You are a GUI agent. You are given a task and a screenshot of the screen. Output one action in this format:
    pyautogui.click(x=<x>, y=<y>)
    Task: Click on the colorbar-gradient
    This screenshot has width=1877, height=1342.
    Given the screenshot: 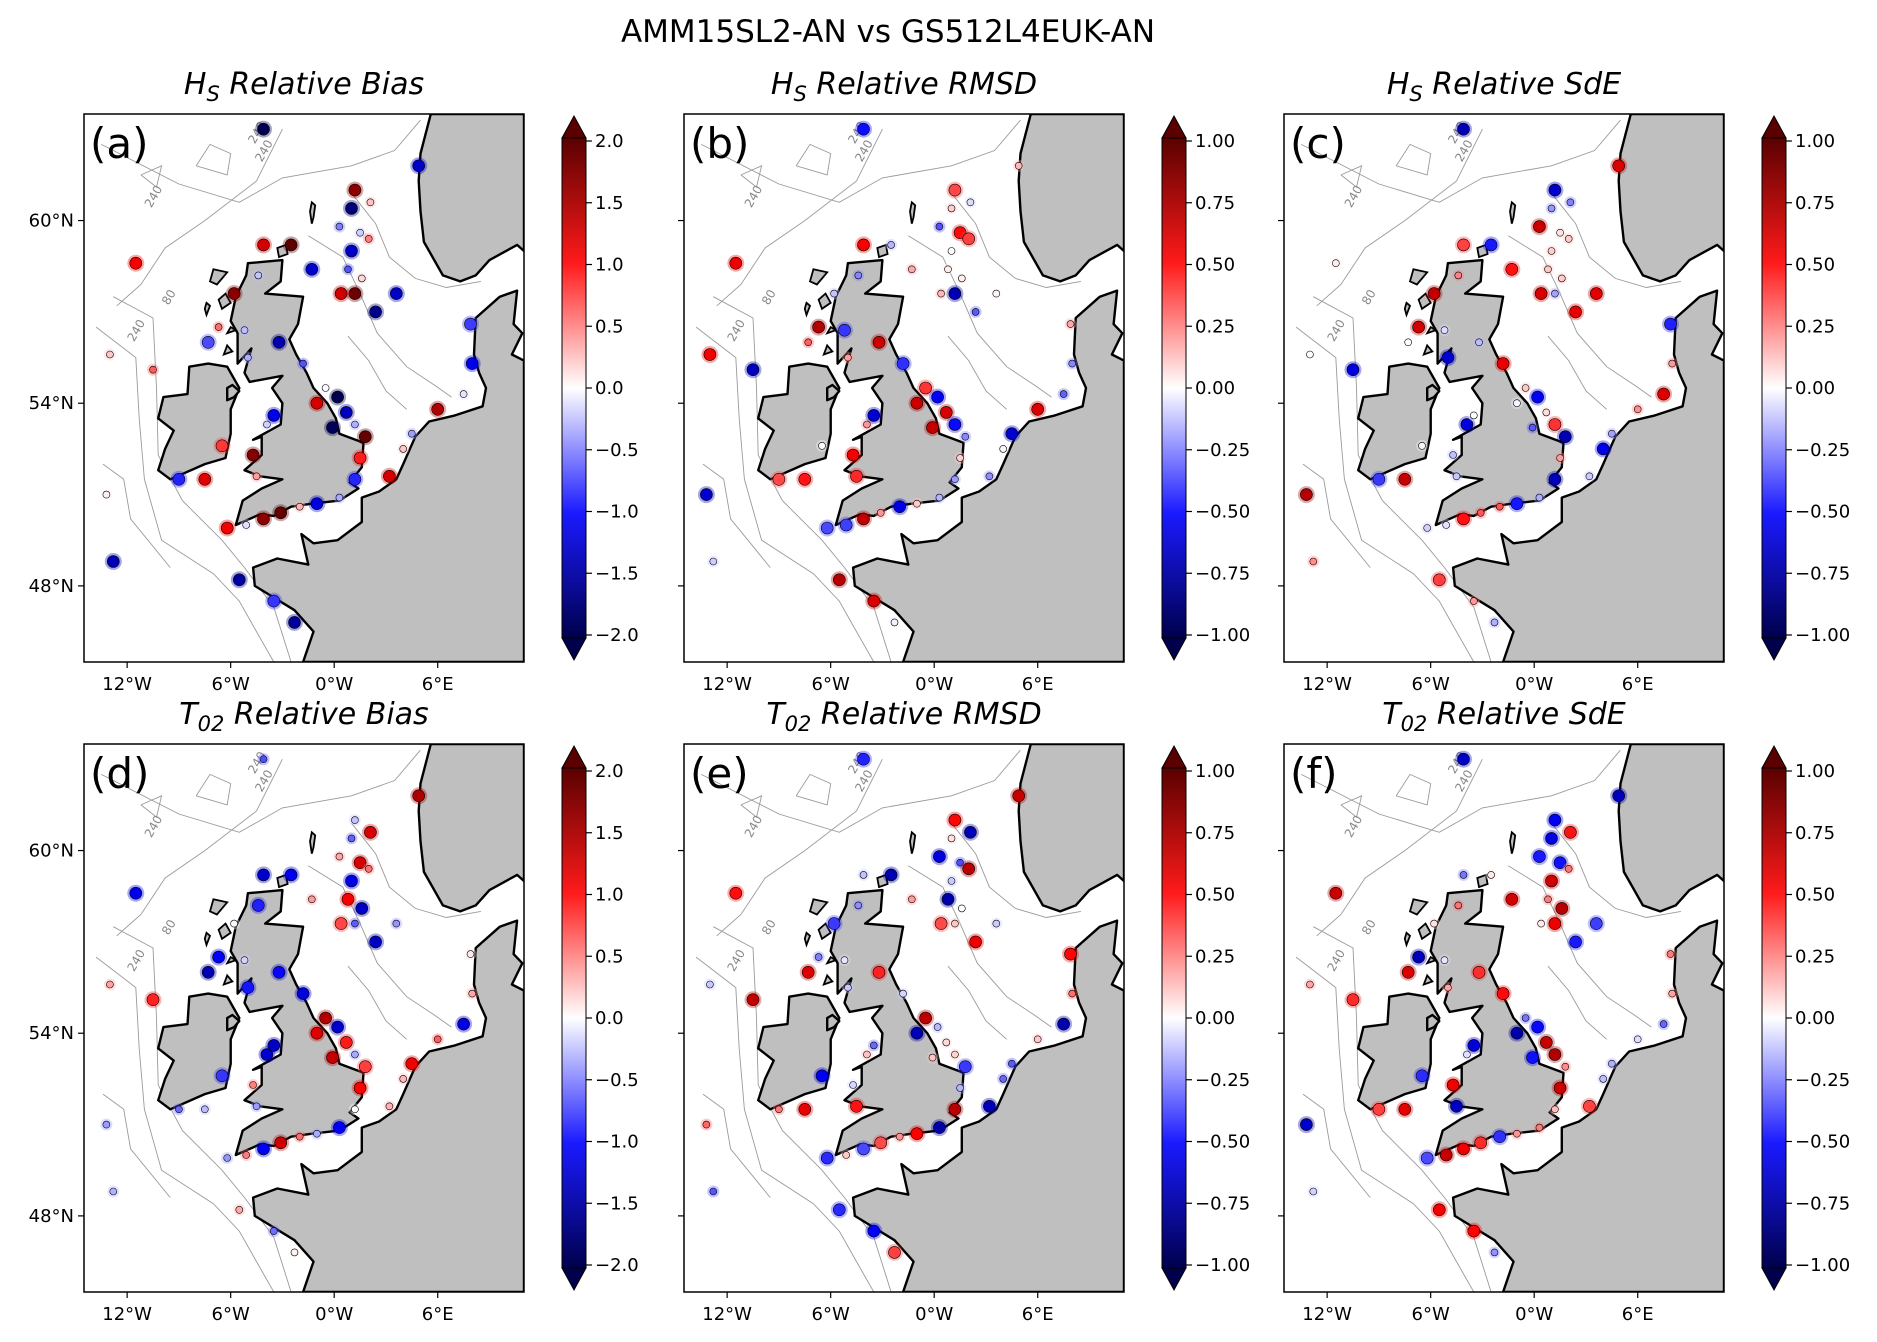 What is the action you would take?
    pyautogui.click(x=574, y=1018)
    